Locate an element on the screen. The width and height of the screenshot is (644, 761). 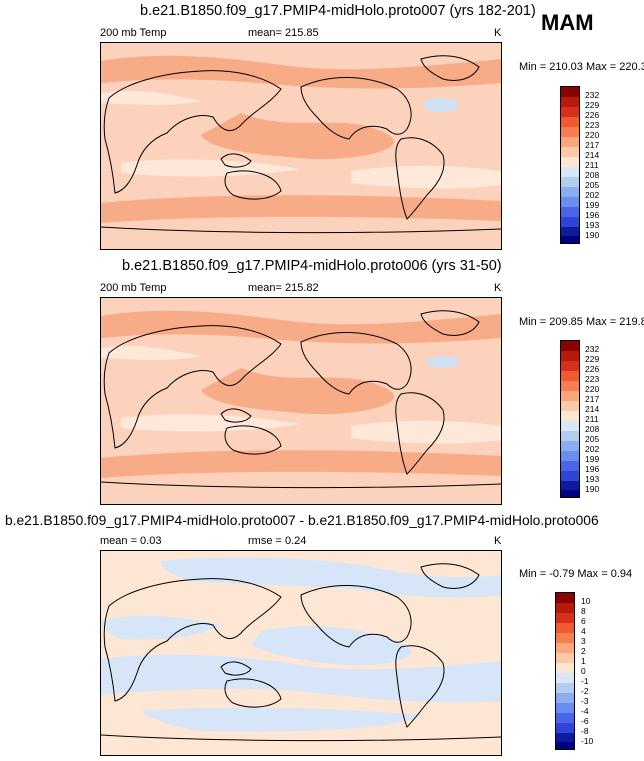
panel3-units: K is located at coordinates (498, 541).